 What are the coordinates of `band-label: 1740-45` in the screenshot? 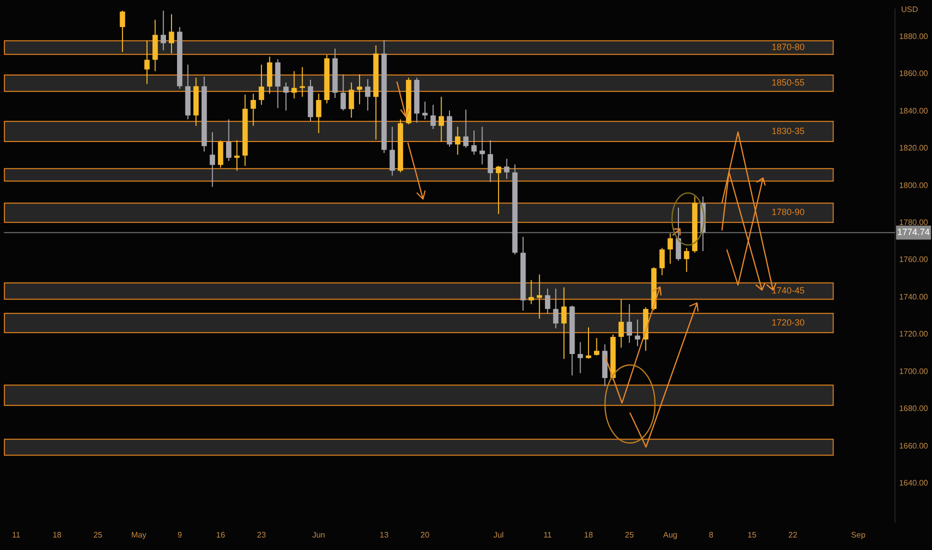 It's located at (788, 291).